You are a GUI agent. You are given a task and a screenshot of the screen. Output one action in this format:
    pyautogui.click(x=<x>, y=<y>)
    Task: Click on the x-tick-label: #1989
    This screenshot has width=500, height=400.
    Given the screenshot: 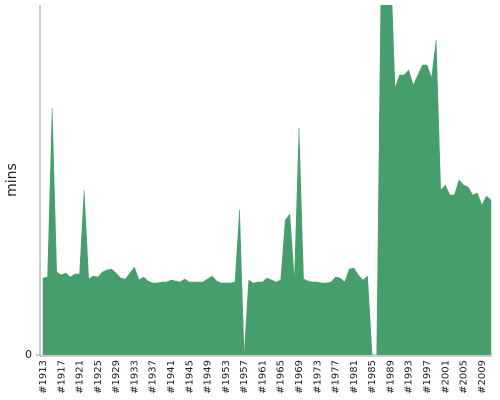 What is the action you would take?
    pyautogui.click(x=390, y=377)
    